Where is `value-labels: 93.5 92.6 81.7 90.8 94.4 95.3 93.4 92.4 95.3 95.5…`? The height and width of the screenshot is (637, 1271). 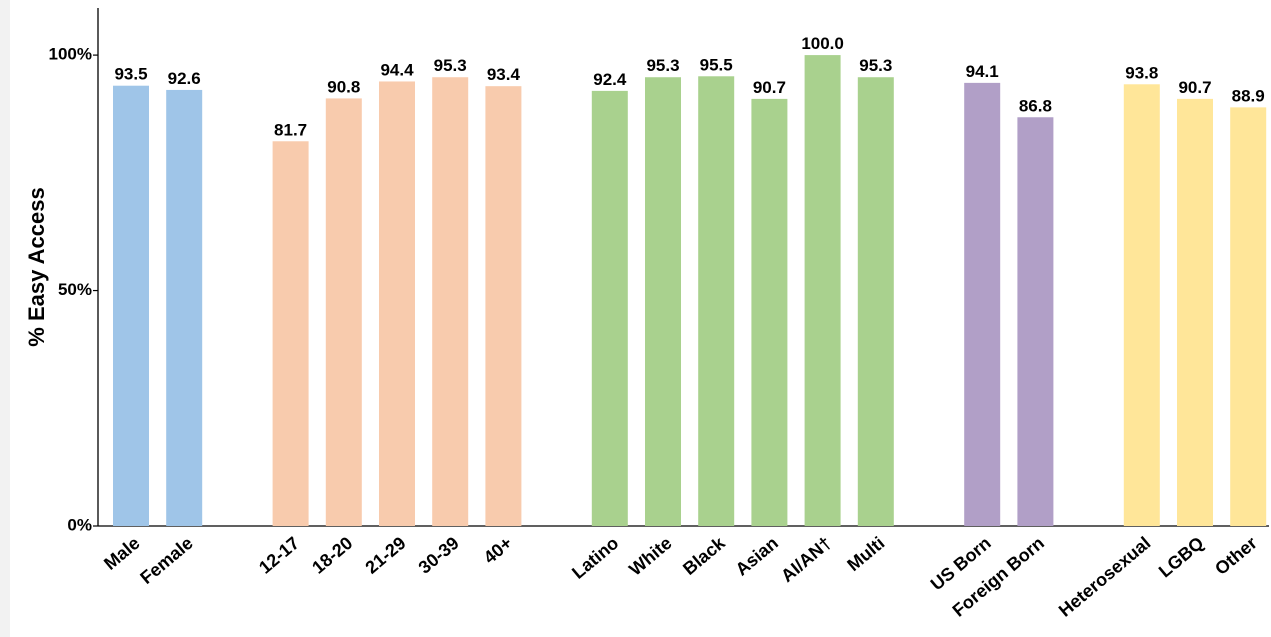
value-labels: 93.5 92.6 81.7 90.8 94.4 95.3 93.4 92.4 95.3 95.5… is located at coordinates (689, 86).